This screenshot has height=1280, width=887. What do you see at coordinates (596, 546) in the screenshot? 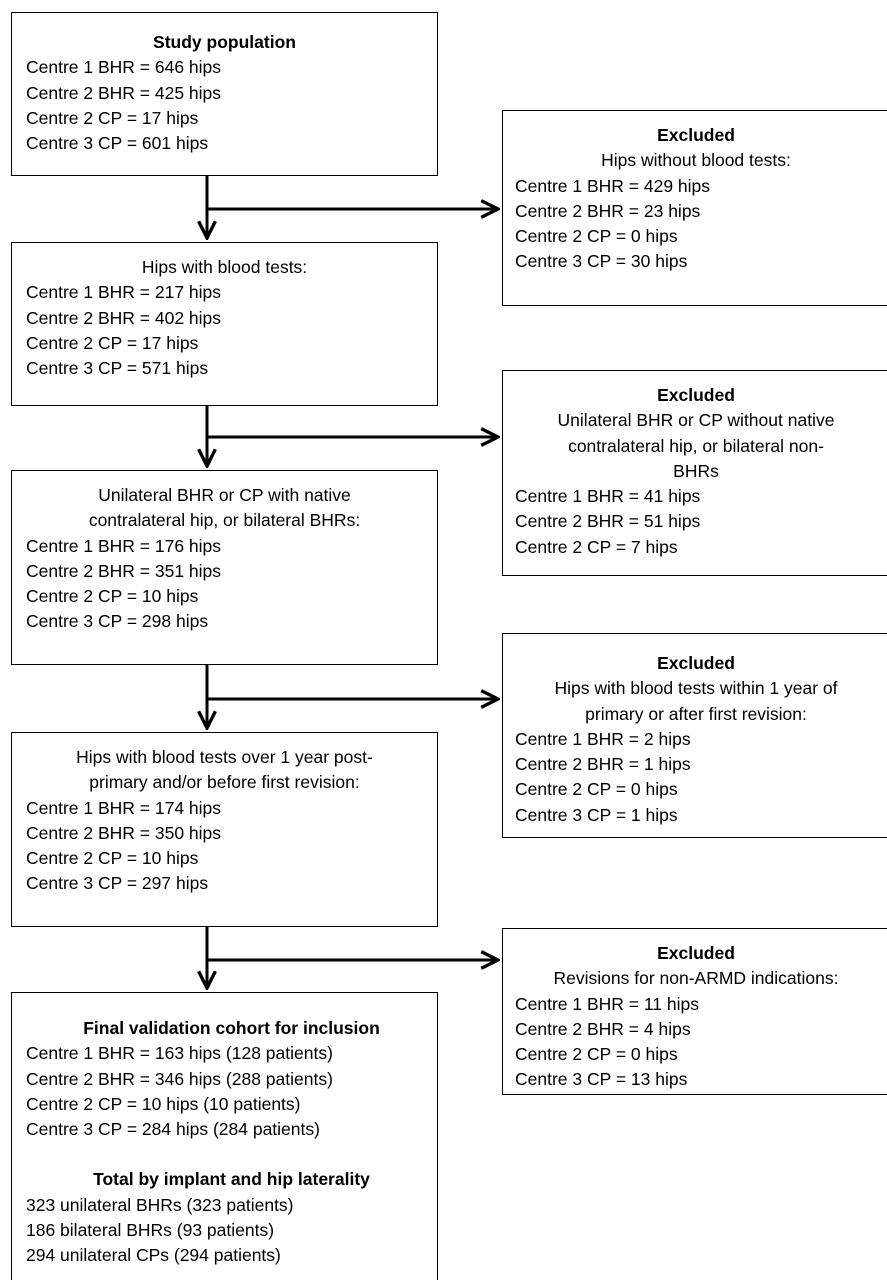
I see `count-line: Centre 2 CP = 7 hips` at bounding box center [596, 546].